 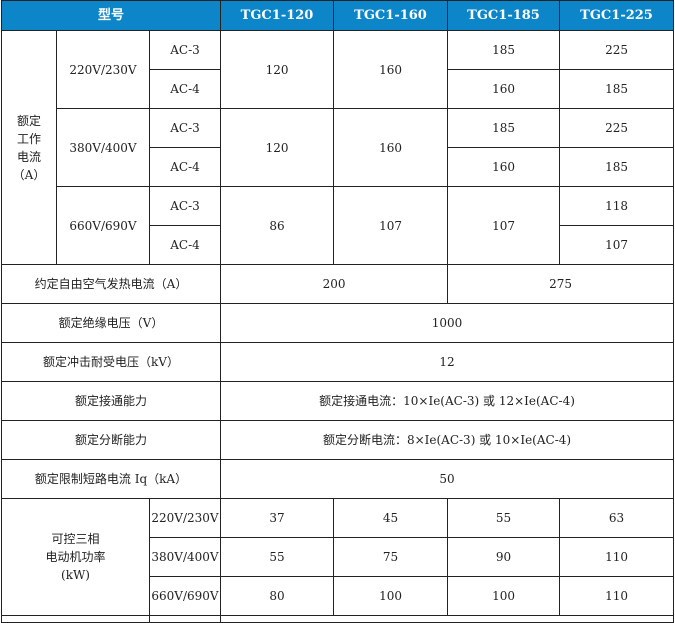 What do you see at coordinates (504, 15) in the screenshot?
I see `model-header: TGC1-185` at bounding box center [504, 15].